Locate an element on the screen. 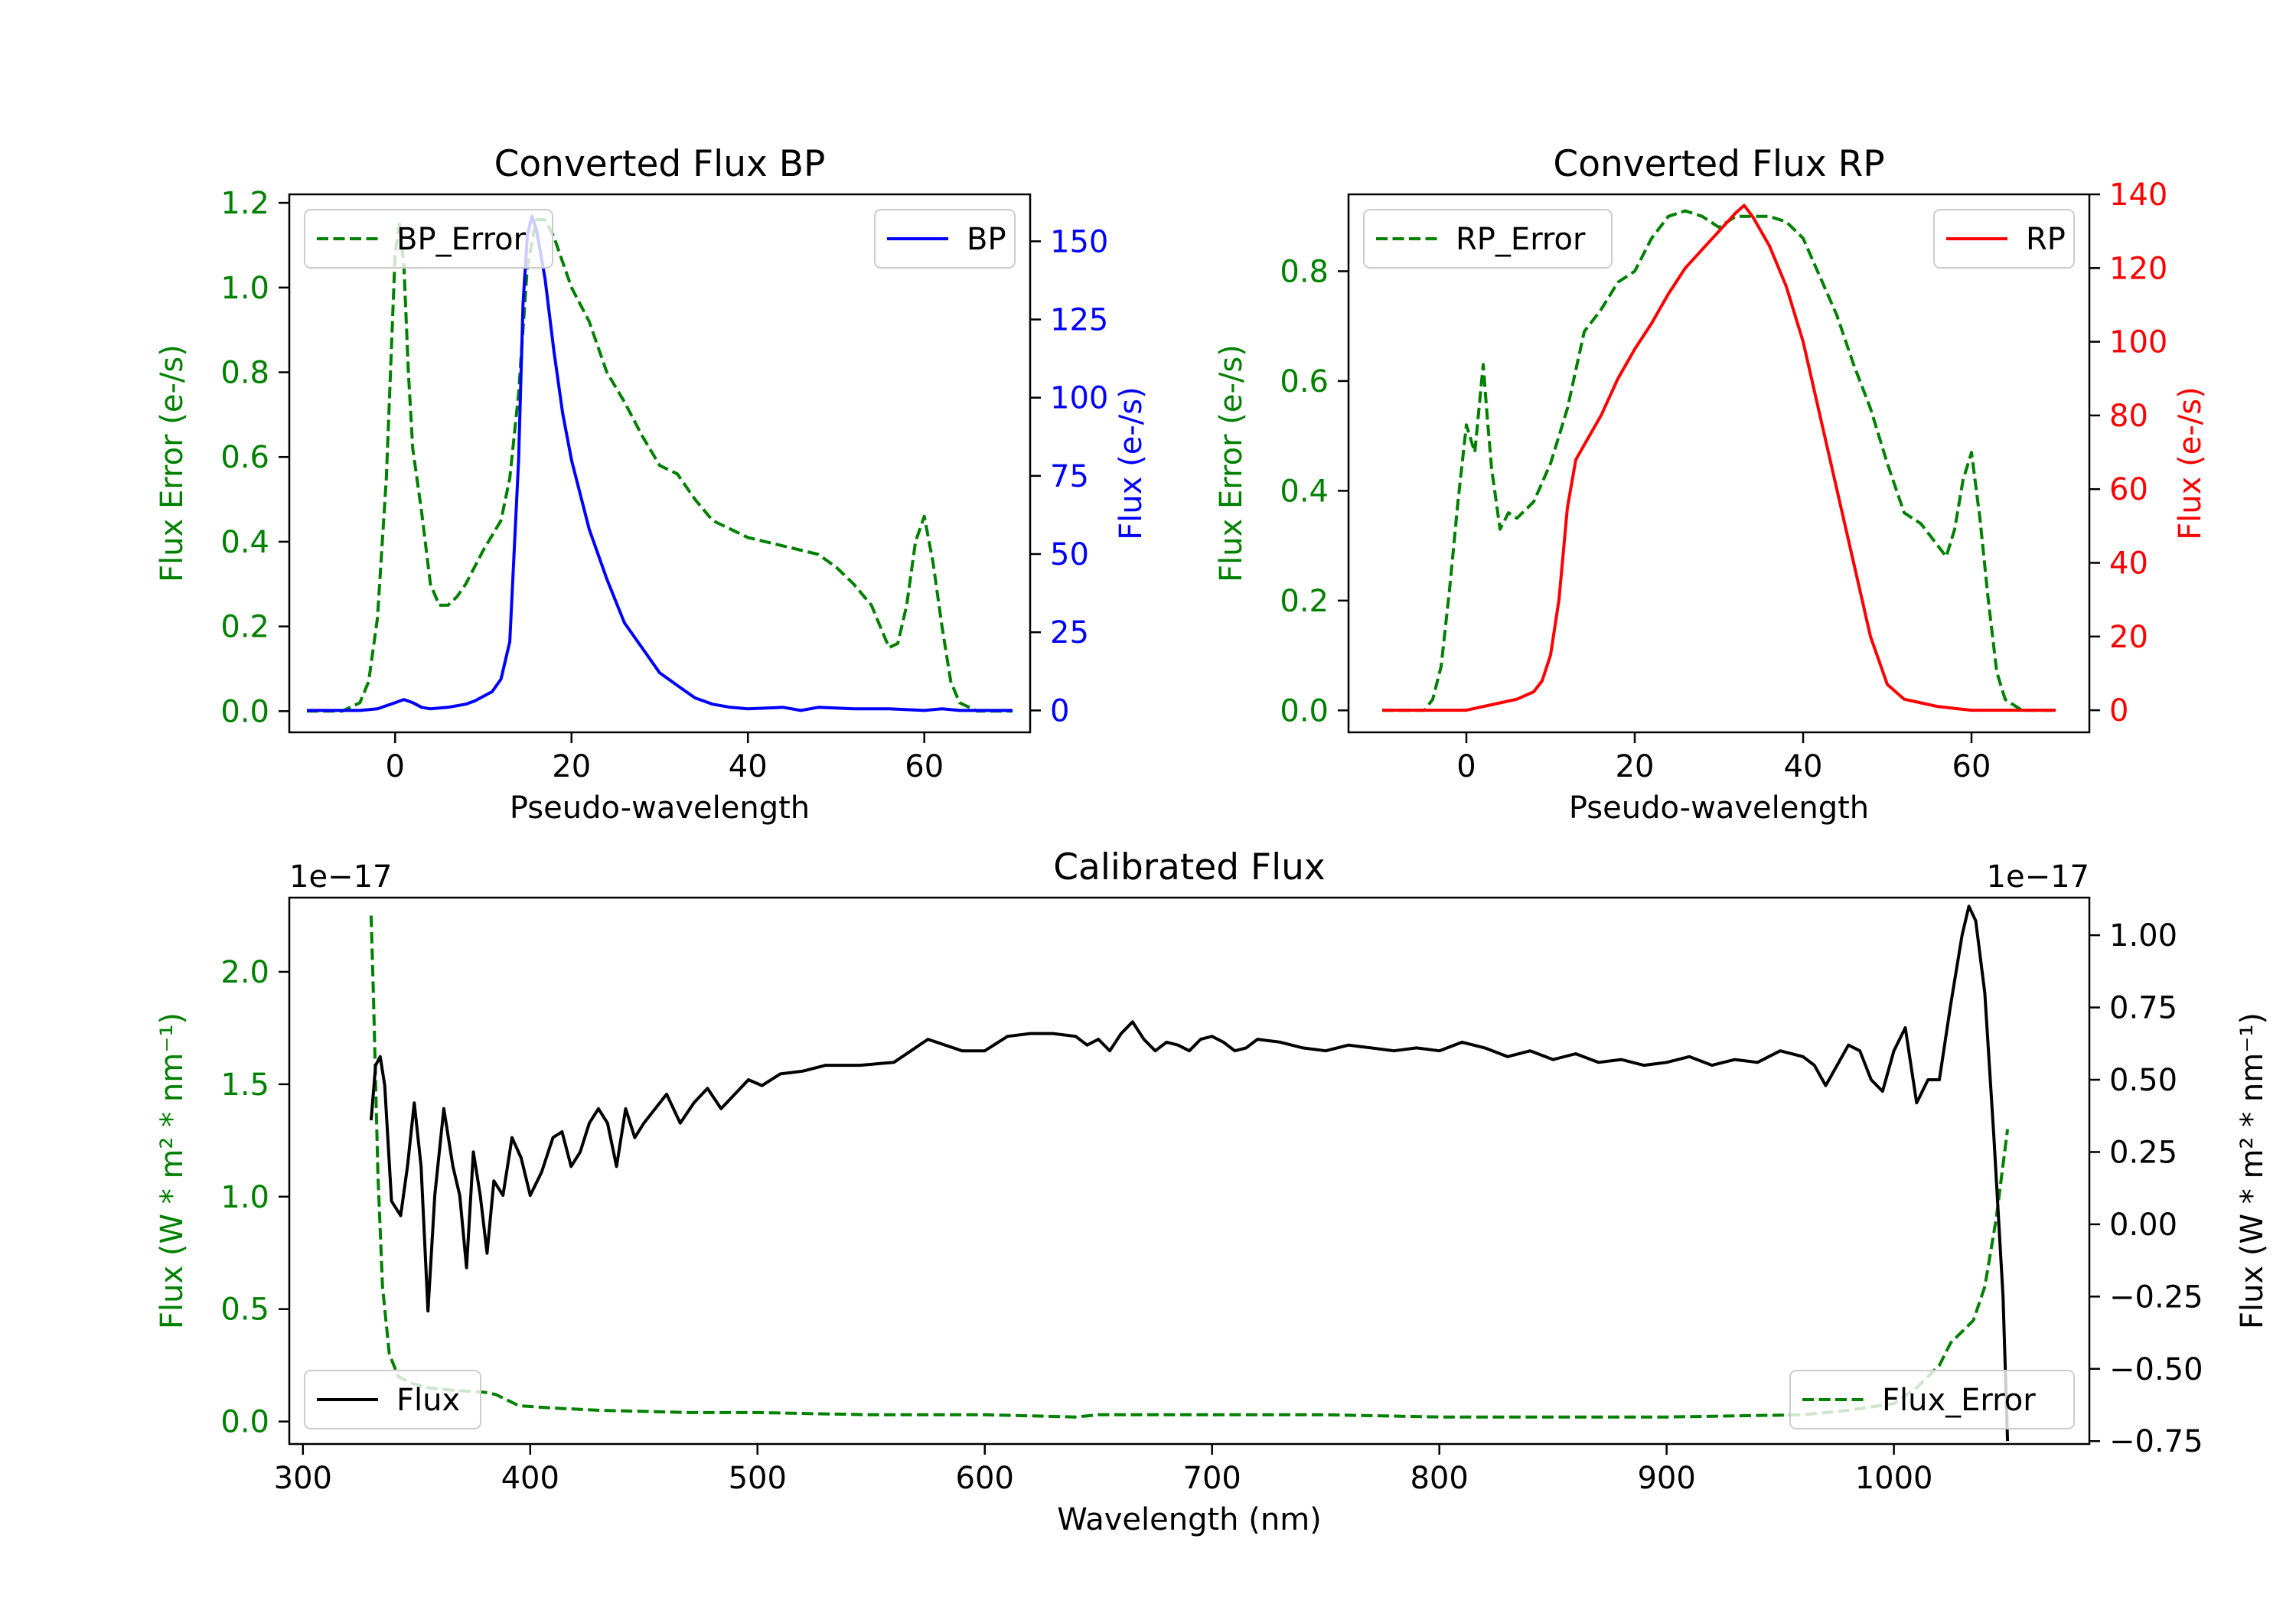 The image size is (2296, 1607). legend-label: Flux is located at coordinates (428, 1400).